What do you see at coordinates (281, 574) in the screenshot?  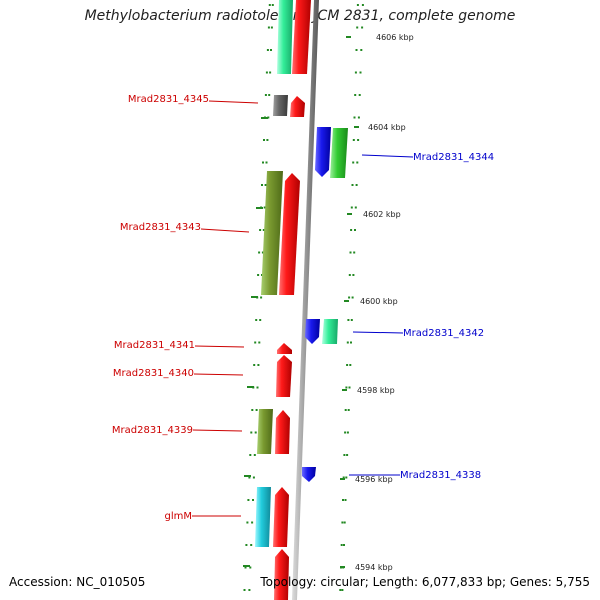 I see `gene-red-bottom` at bounding box center [281, 574].